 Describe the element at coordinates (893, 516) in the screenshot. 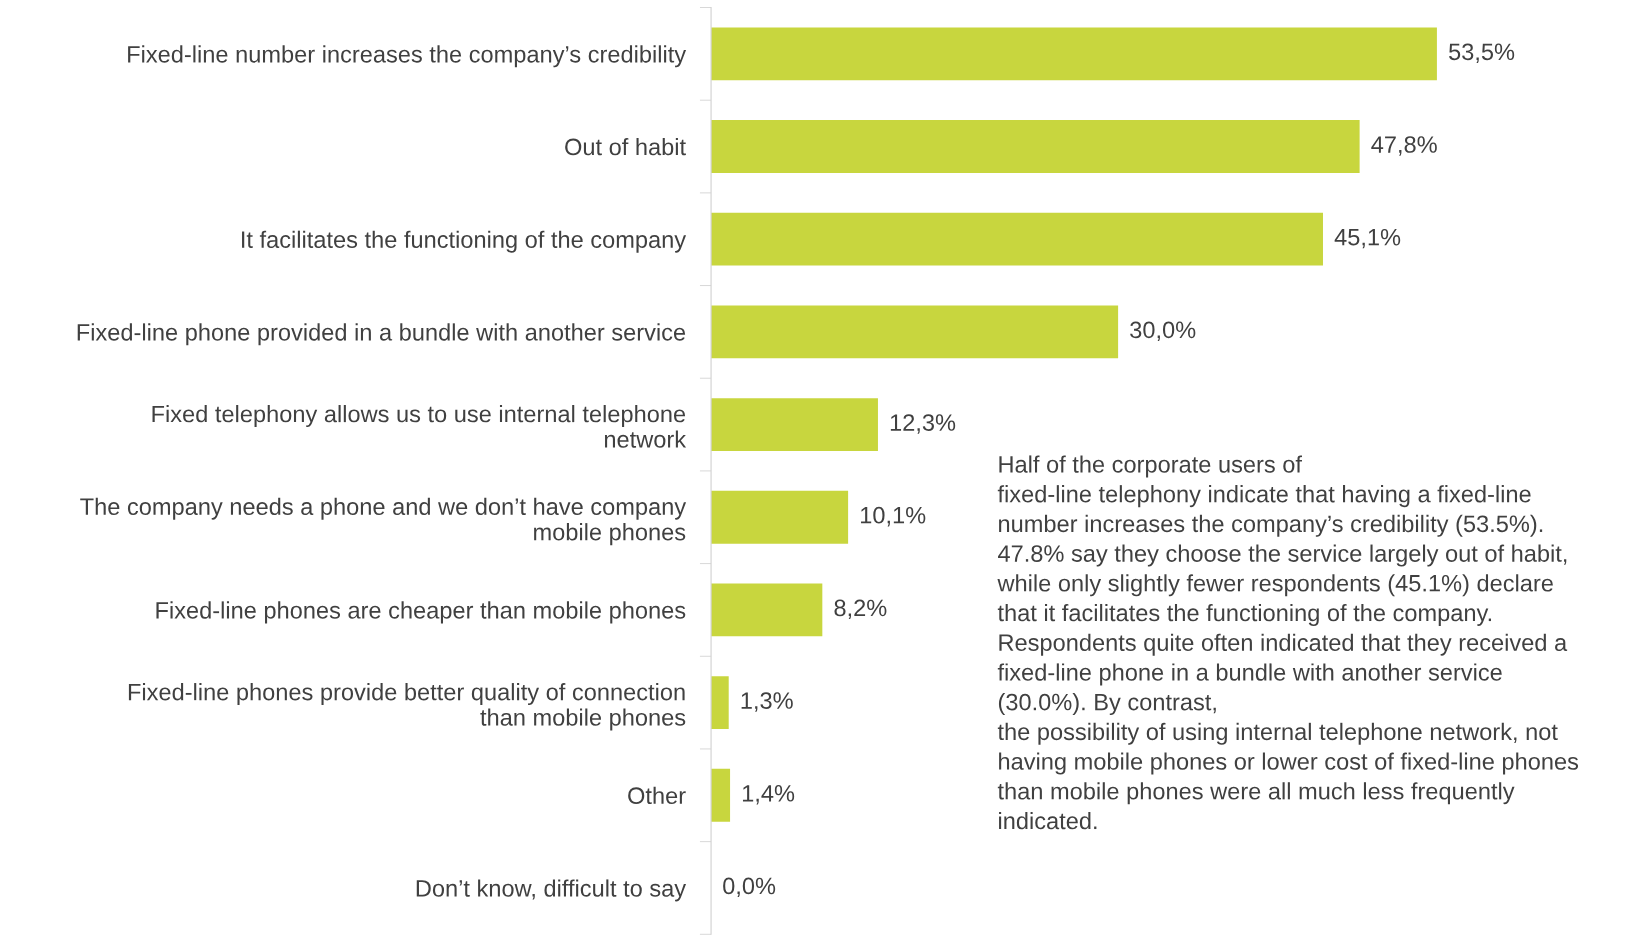

I see `data-label: 10,1%` at that location.